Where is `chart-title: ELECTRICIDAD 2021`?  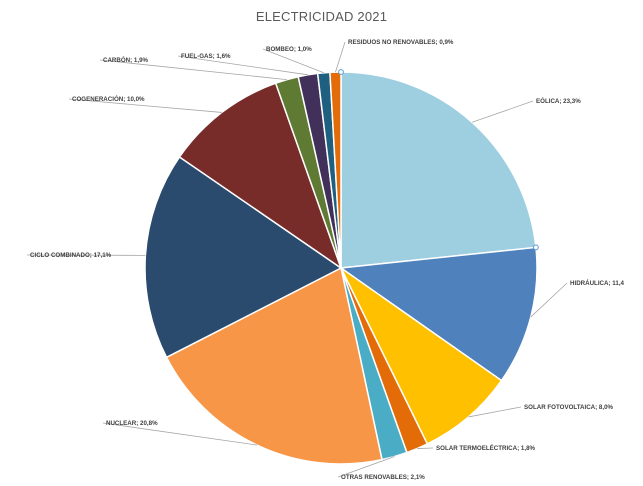
chart-title: ELECTRICIDAD 2021 is located at coordinates (321, 16).